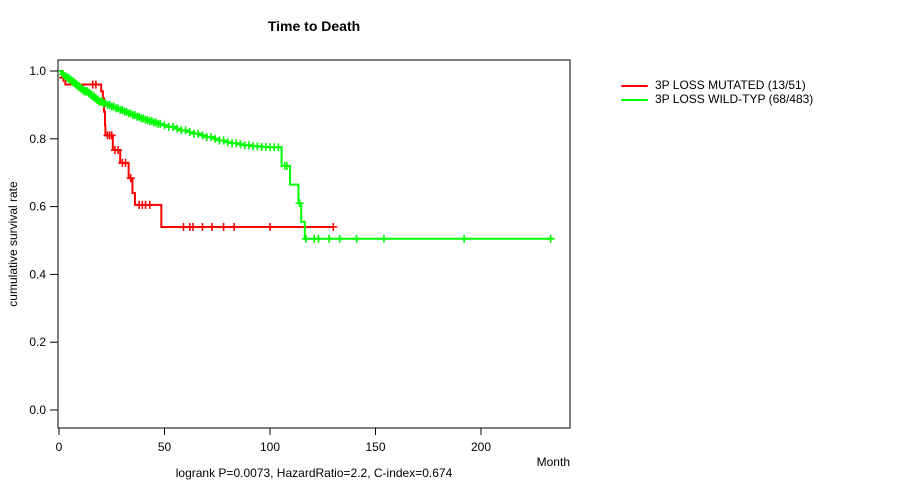  I want to click on svg-text: 0, so click(59, 447).